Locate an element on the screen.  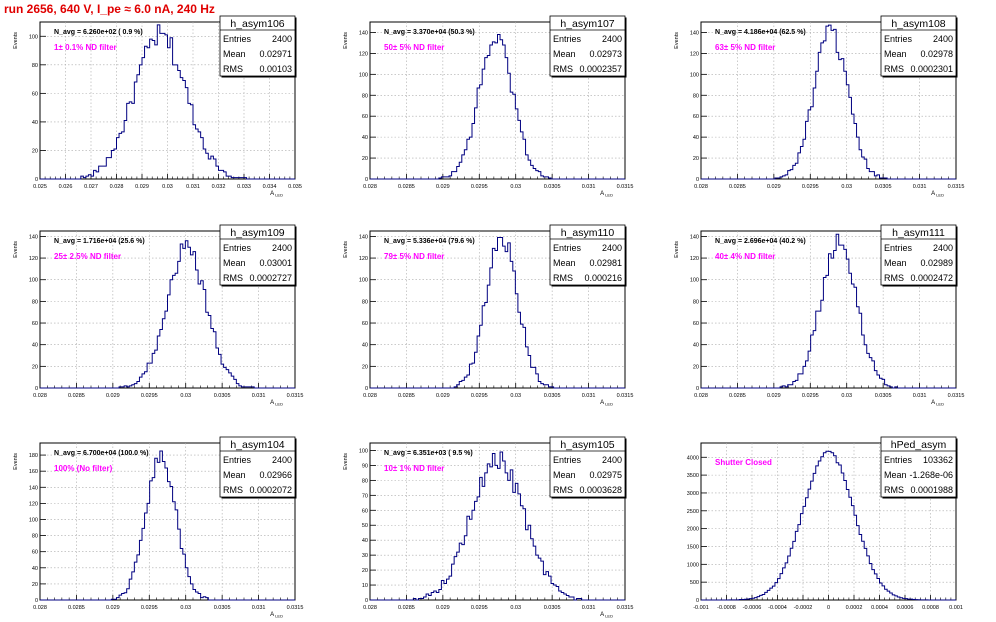
stats-value-mean: 0.02973 is located at coordinates (605, 54).